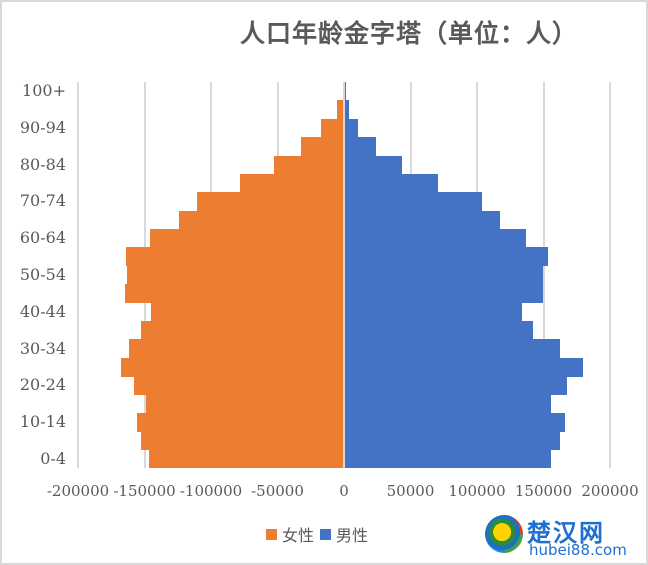 The width and height of the screenshot is (648, 565). I want to click on chart-title: 人口年龄金字塔（单位：人）, so click(408, 33).